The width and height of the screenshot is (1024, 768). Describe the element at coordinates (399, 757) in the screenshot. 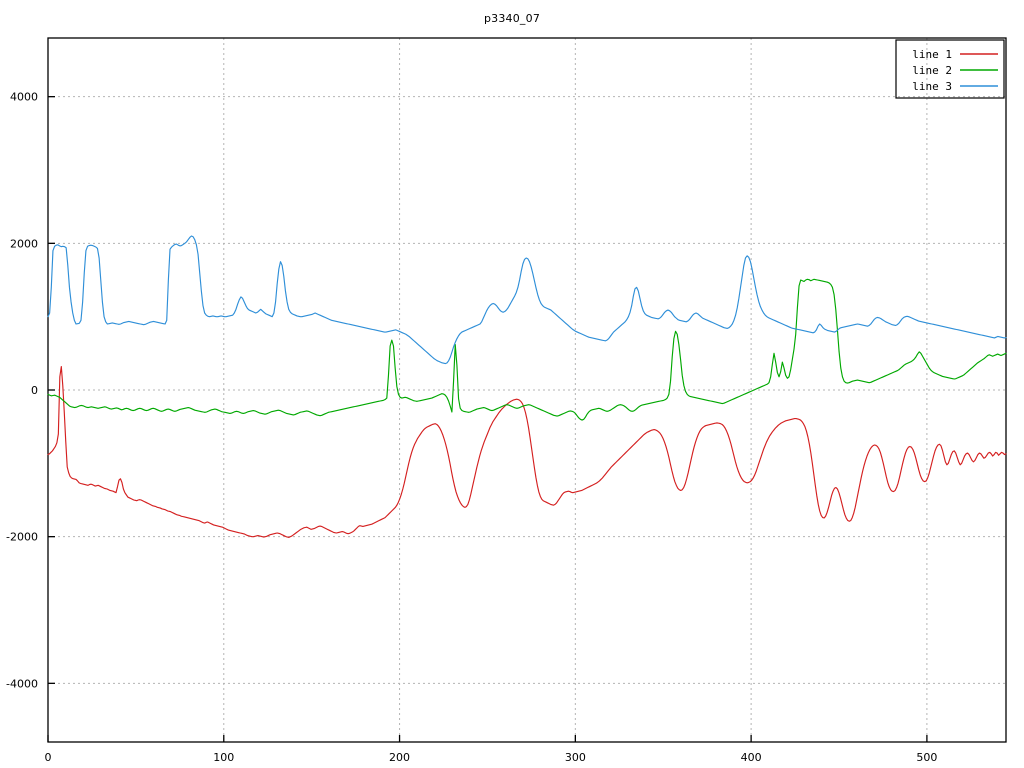

I see `x-tick-label: 200` at that location.